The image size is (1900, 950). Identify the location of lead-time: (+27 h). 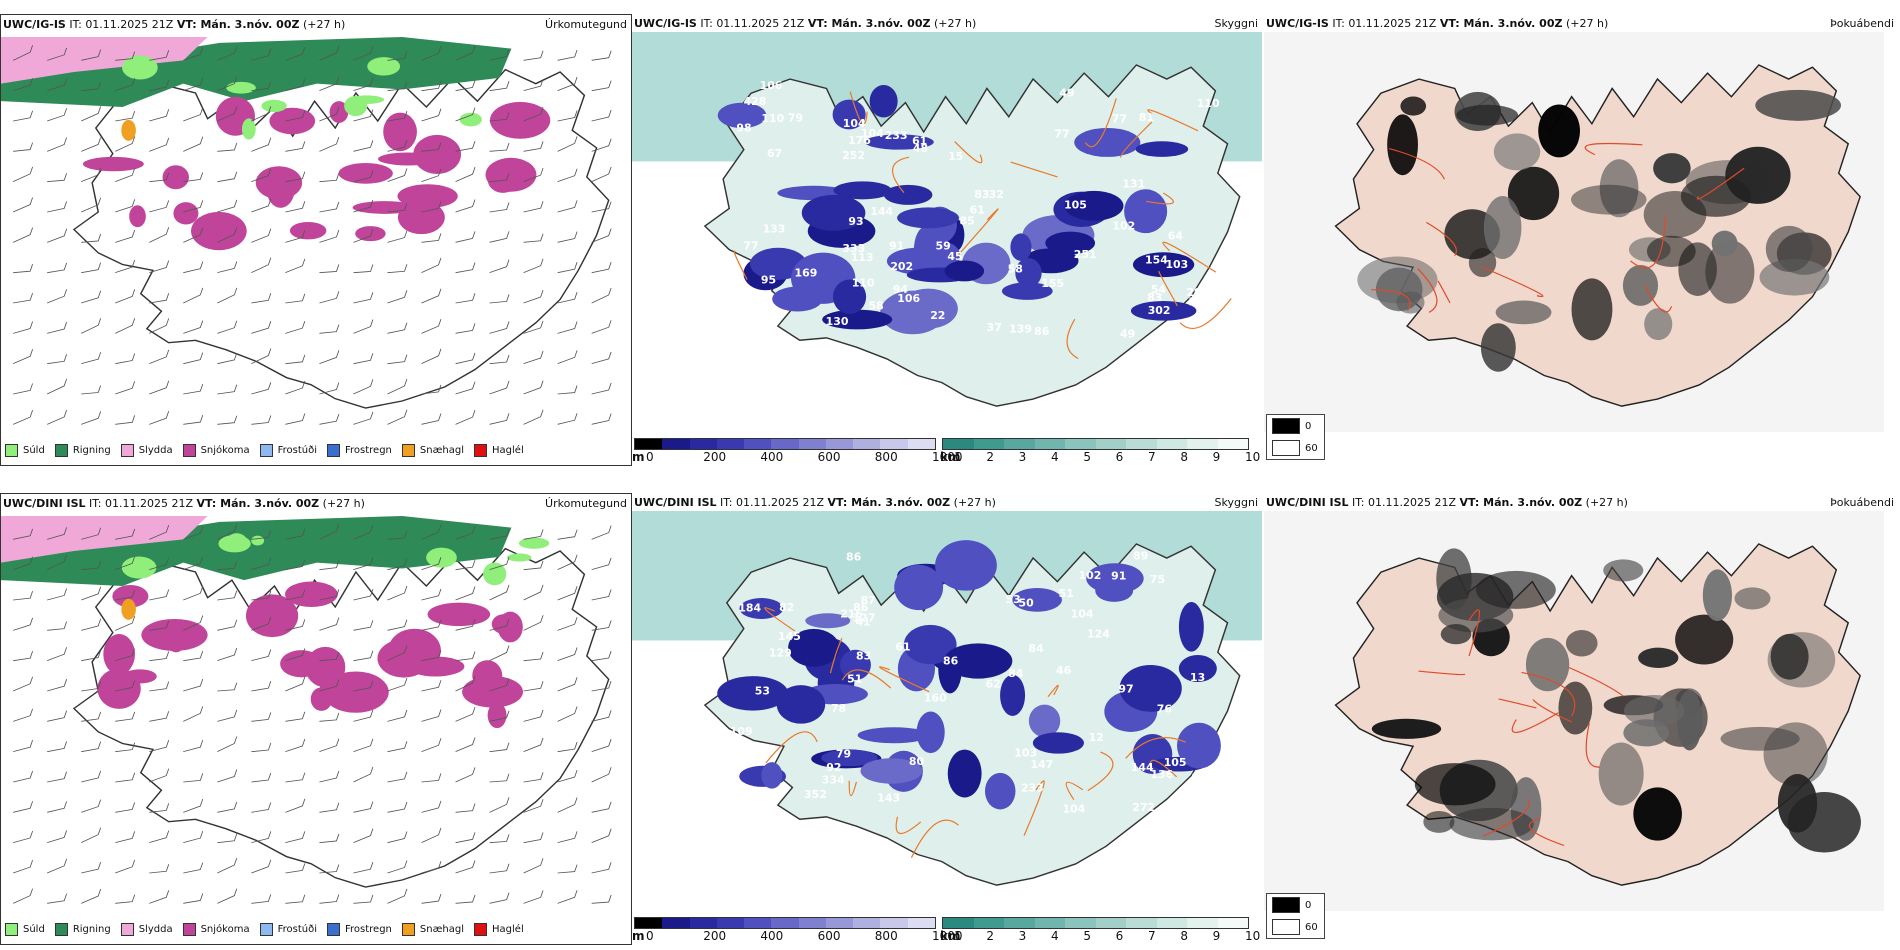
(1585, 23).